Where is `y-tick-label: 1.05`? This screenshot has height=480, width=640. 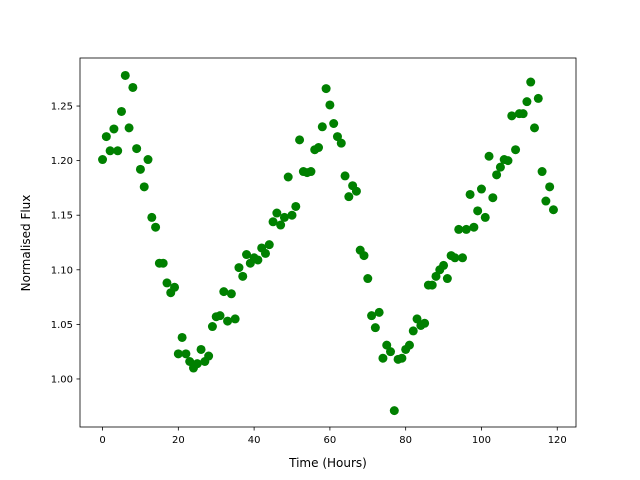 y-tick-label: 1.05 is located at coordinates (62, 325).